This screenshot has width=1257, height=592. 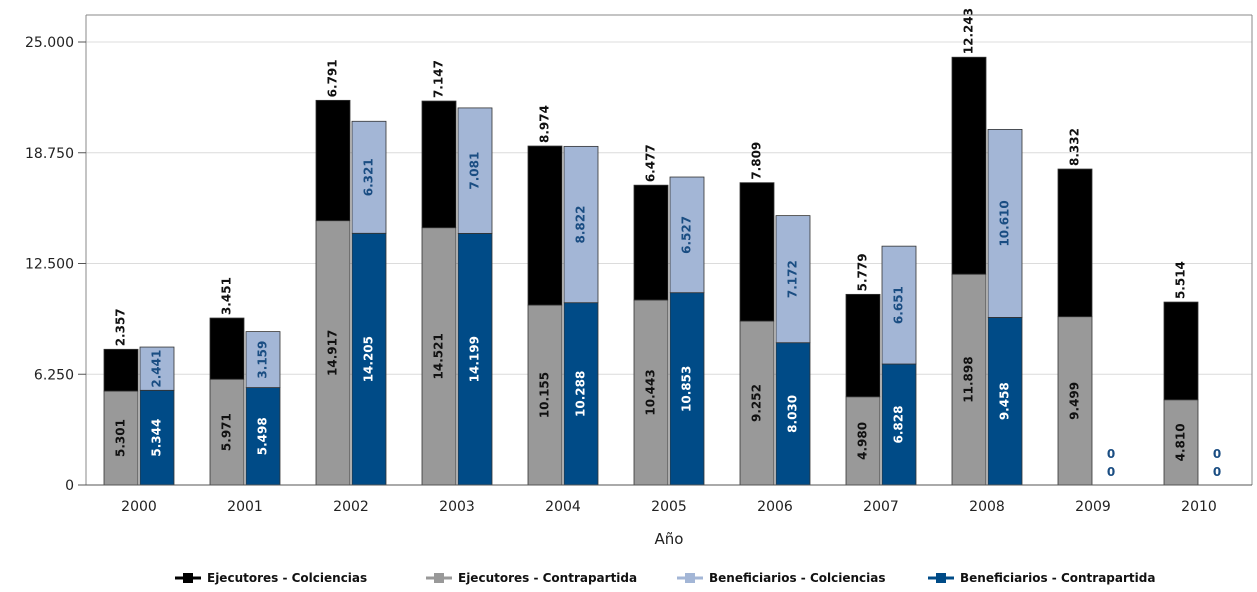 I want to click on legend-item: Beneficiarios - Colciencias, so click(x=781, y=578).